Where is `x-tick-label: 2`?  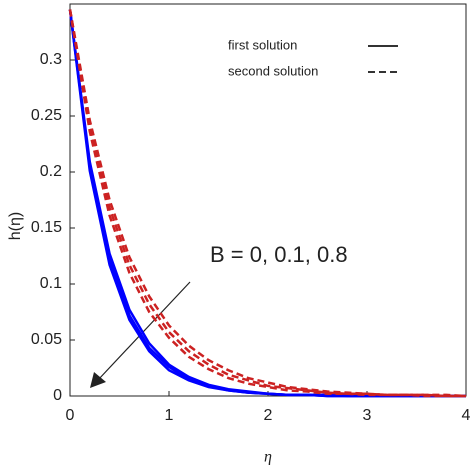
x-tick-label: 2 is located at coordinates (268, 415).